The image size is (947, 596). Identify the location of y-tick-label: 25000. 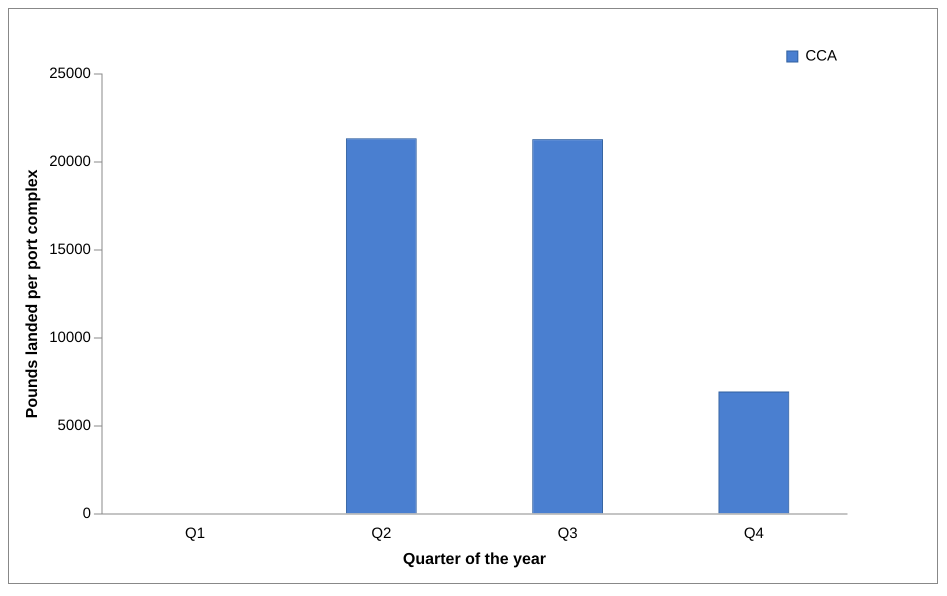
(70, 73).